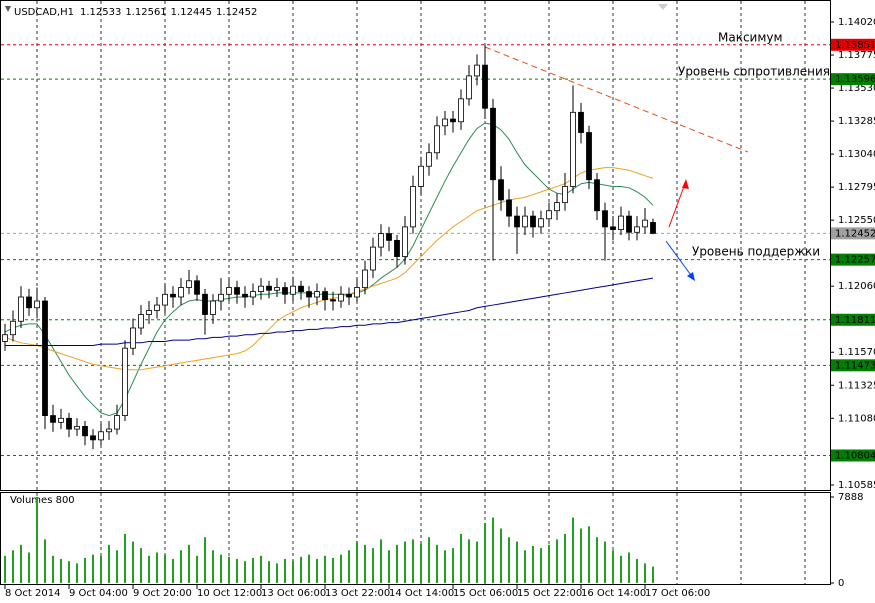  What do you see at coordinates (856, 418) in the screenshot?
I see `y-tick-label: 1.11080` at bounding box center [856, 418].